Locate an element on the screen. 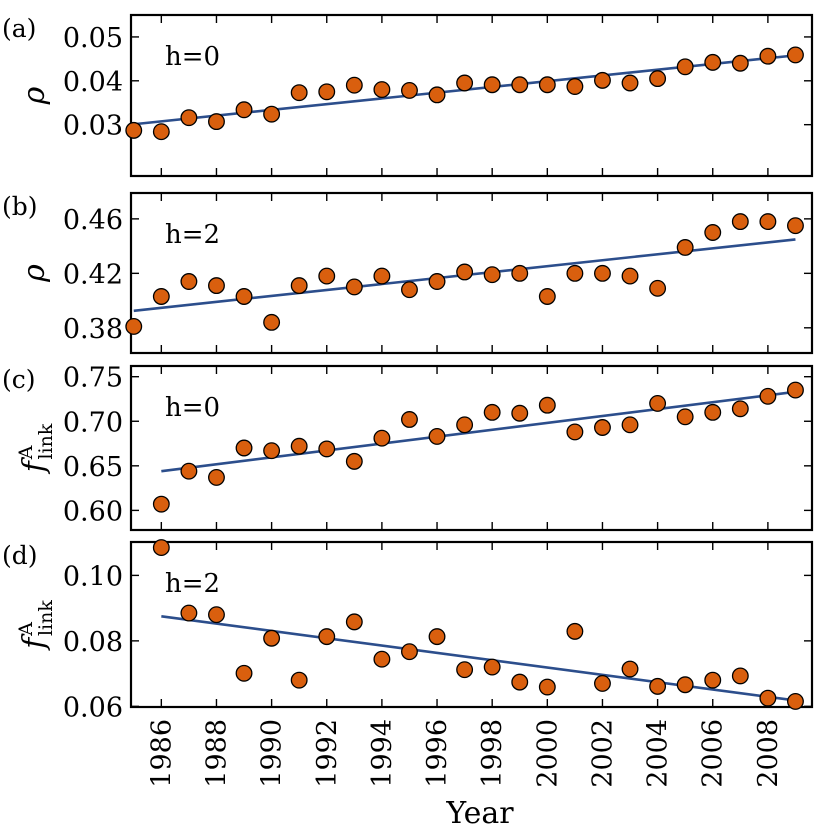 This screenshot has width=830, height=830. y-tick-label: 0.10 is located at coordinates (93, 576).